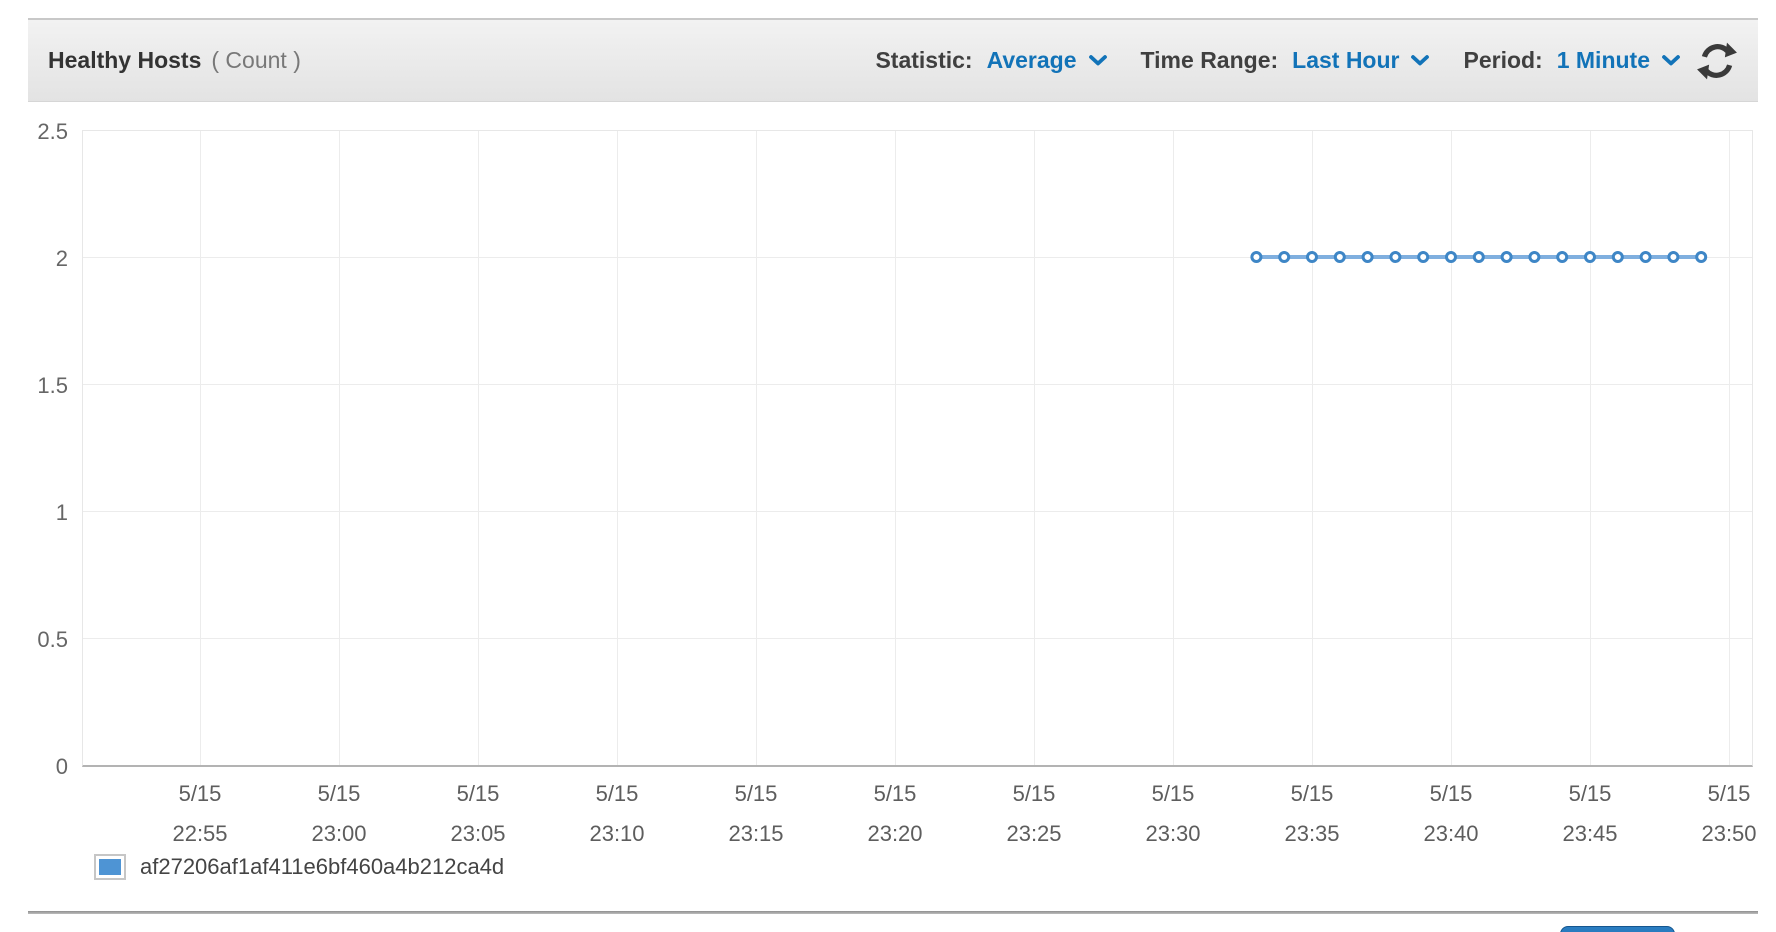  Describe the element at coordinates (52, 639) in the screenshot. I see `y-tick-label: 0.5` at that location.